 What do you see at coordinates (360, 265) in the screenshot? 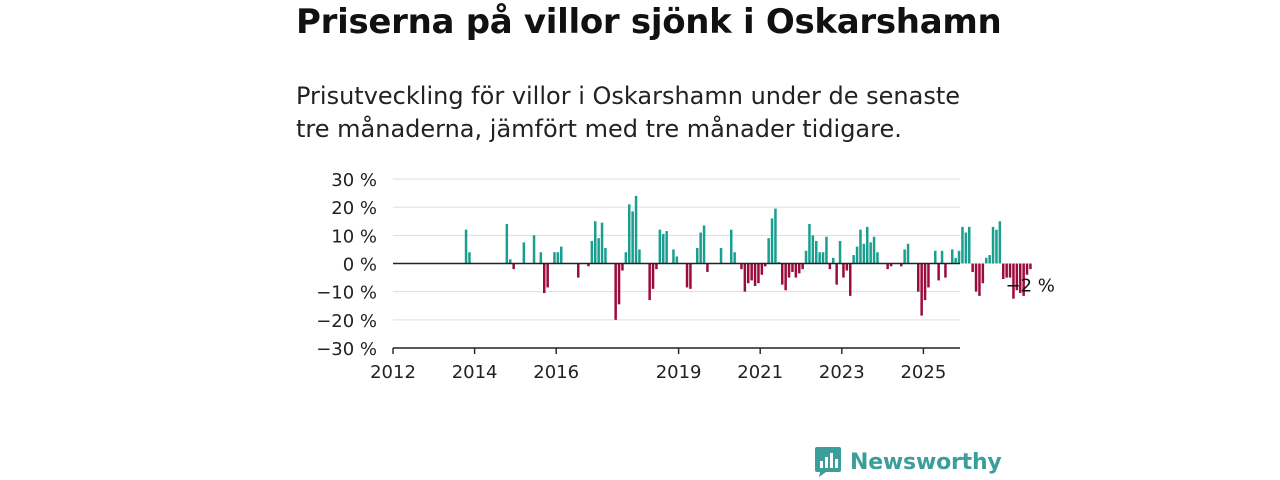
I see `y-tick-label: 0 %` at bounding box center [360, 265].